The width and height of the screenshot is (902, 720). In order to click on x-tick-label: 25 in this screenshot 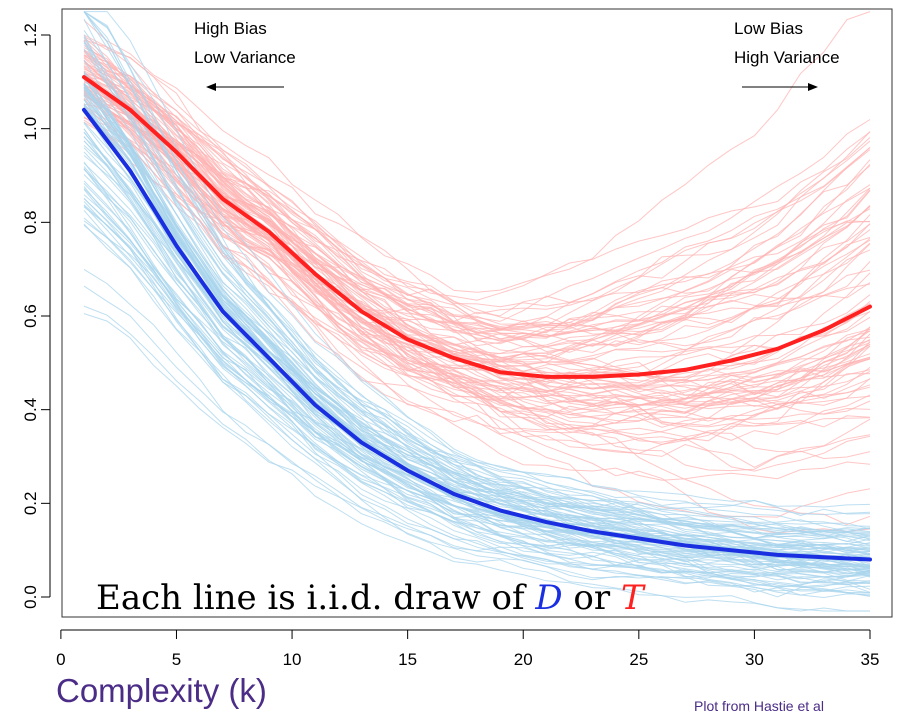, I will do `click(638, 659)`.